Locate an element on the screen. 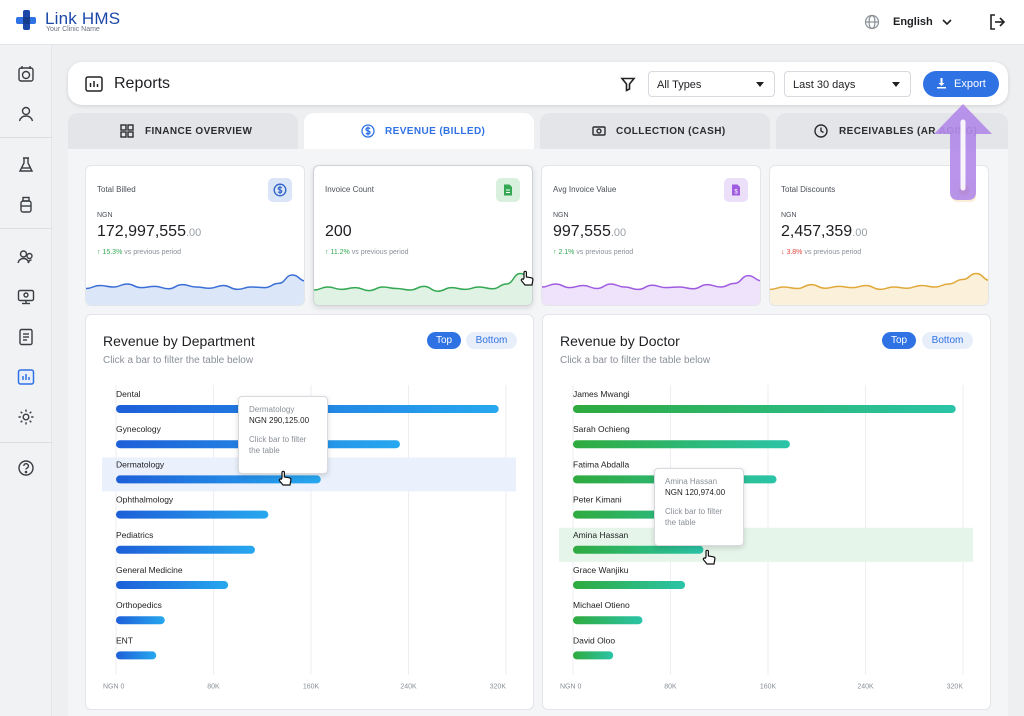 The height and width of the screenshot is (716, 1024). sidebar-item-reports is located at coordinates (26, 377).